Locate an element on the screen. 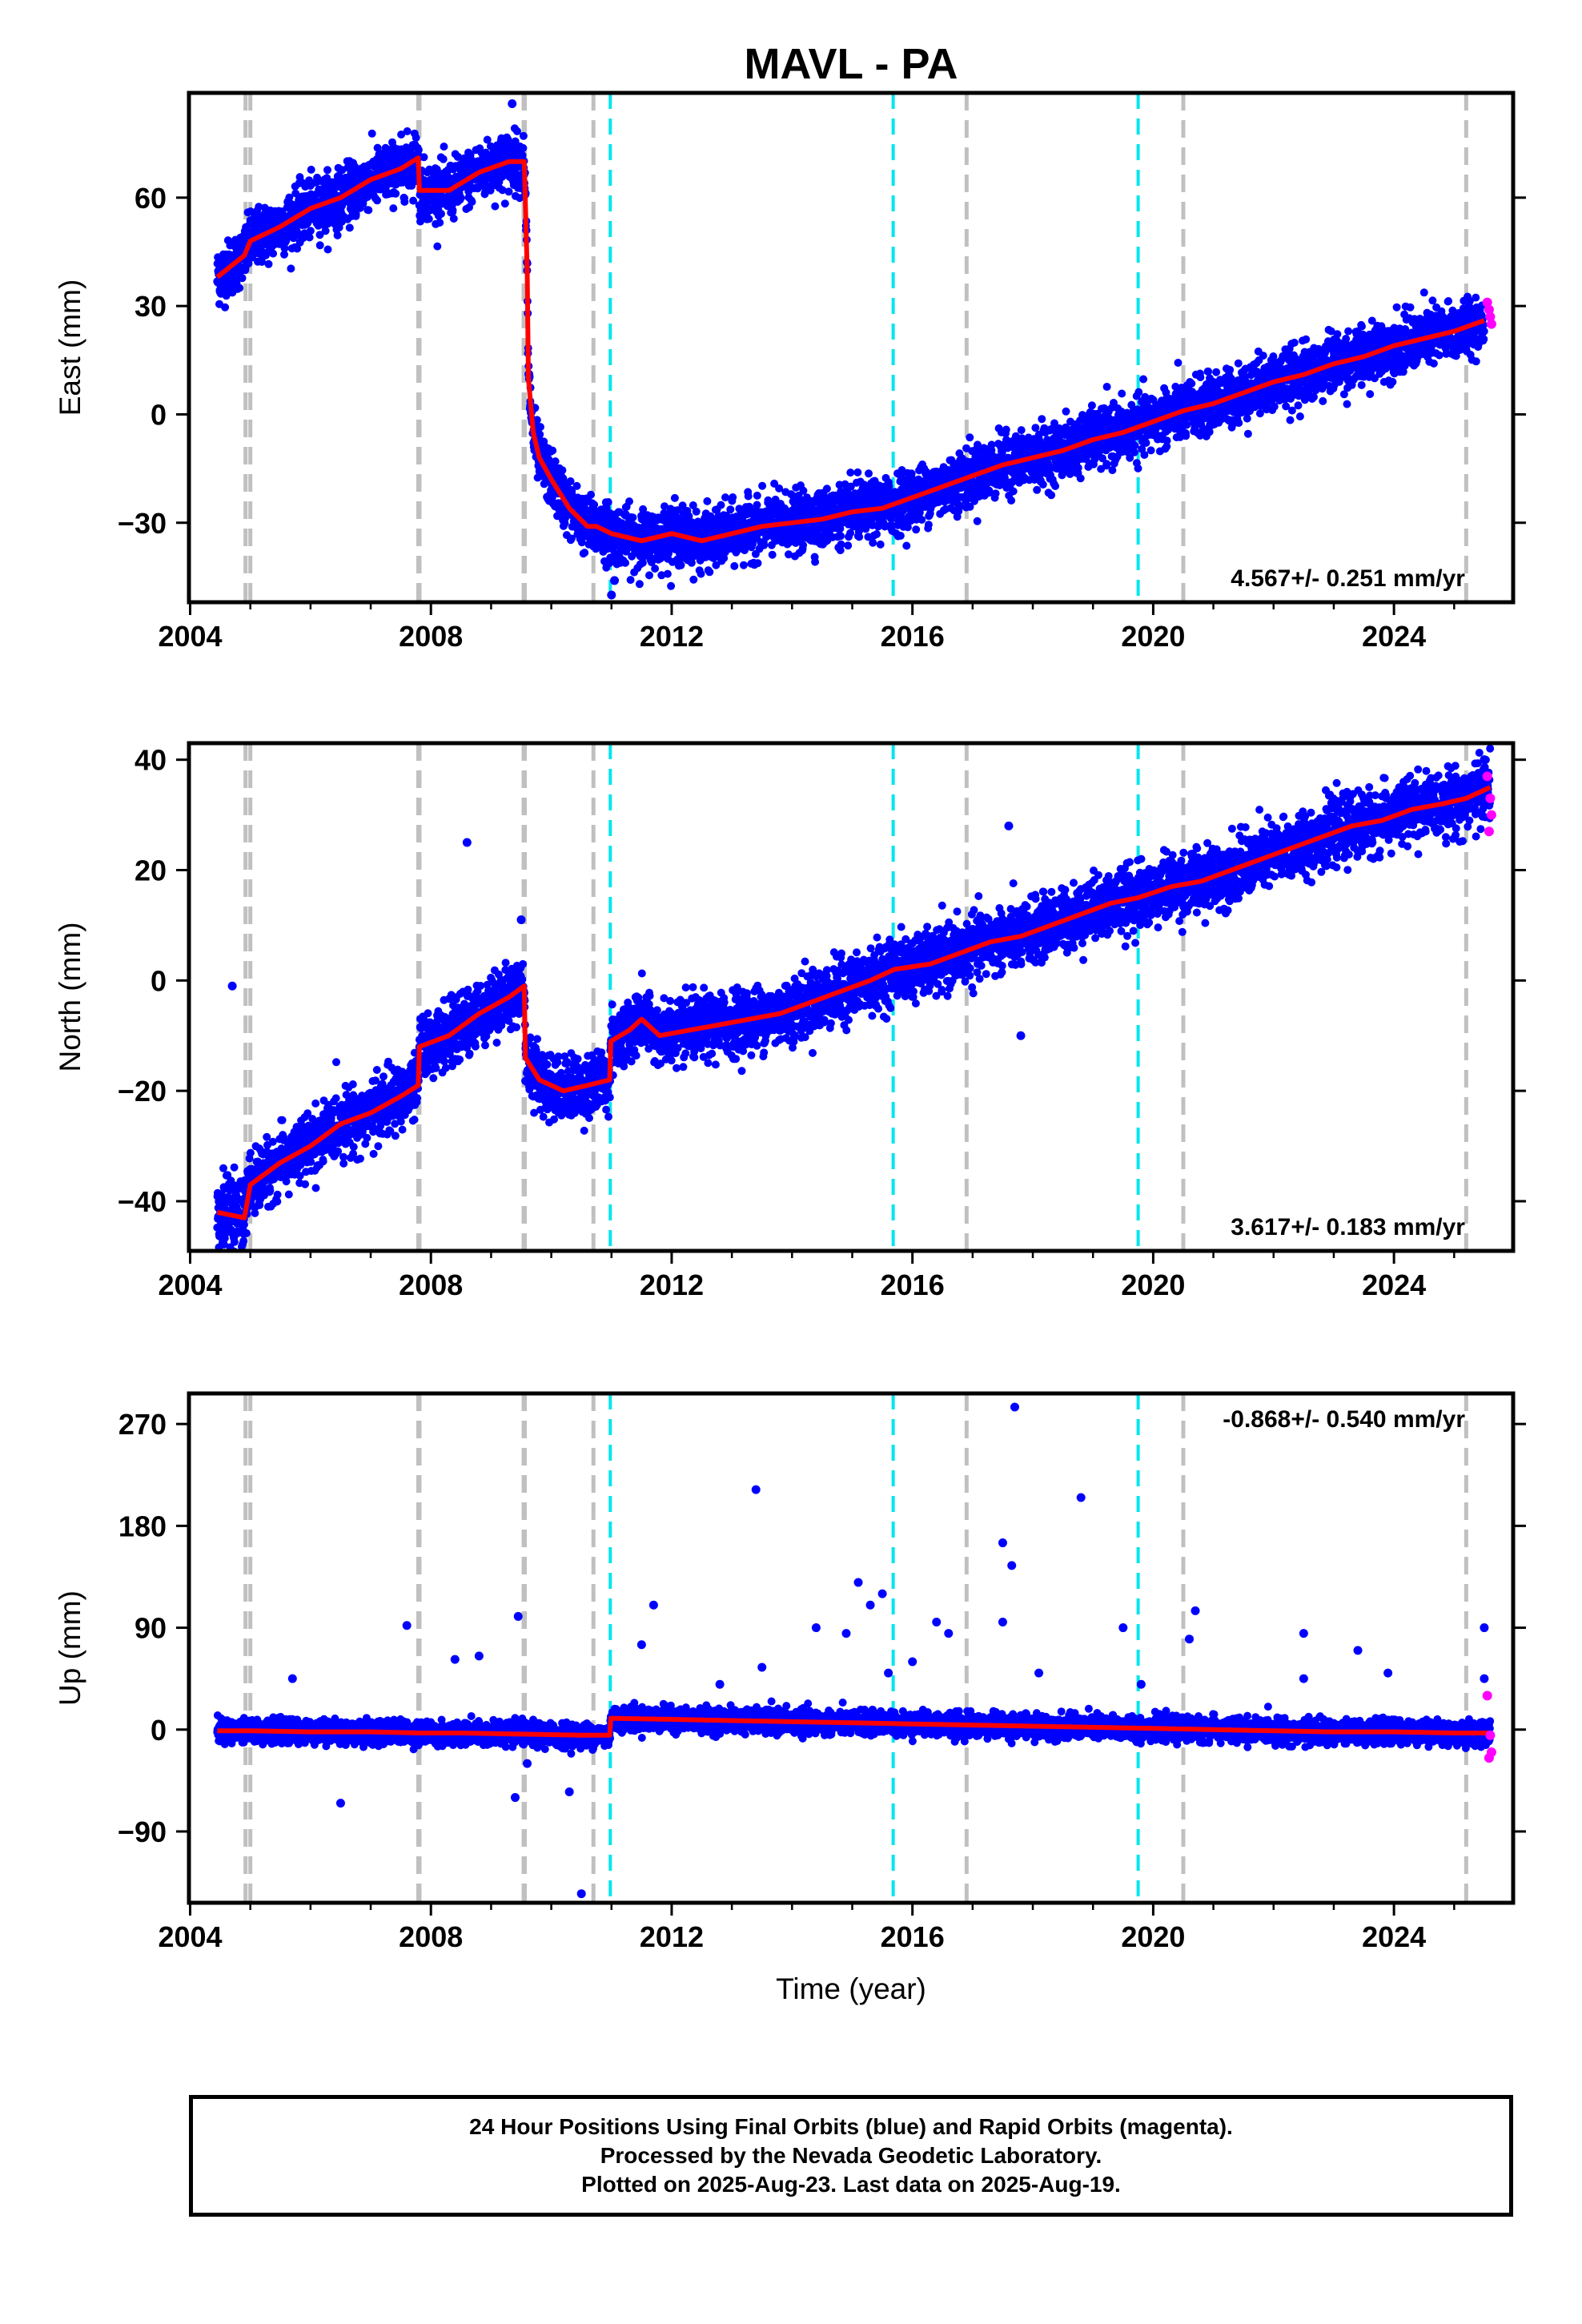 The height and width of the screenshot is (2324, 1582). model-line-east is located at coordinates (850, 349).